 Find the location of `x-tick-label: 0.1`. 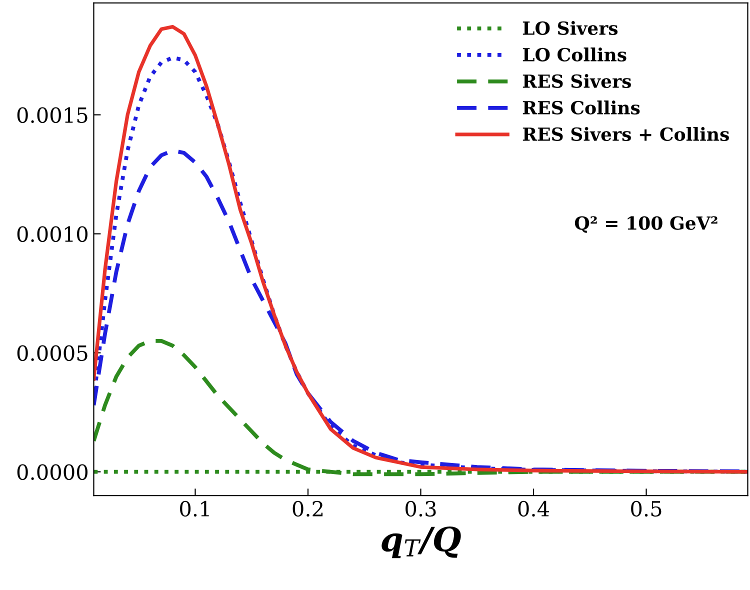

x-tick-label: 0.1 is located at coordinates (194, 508).